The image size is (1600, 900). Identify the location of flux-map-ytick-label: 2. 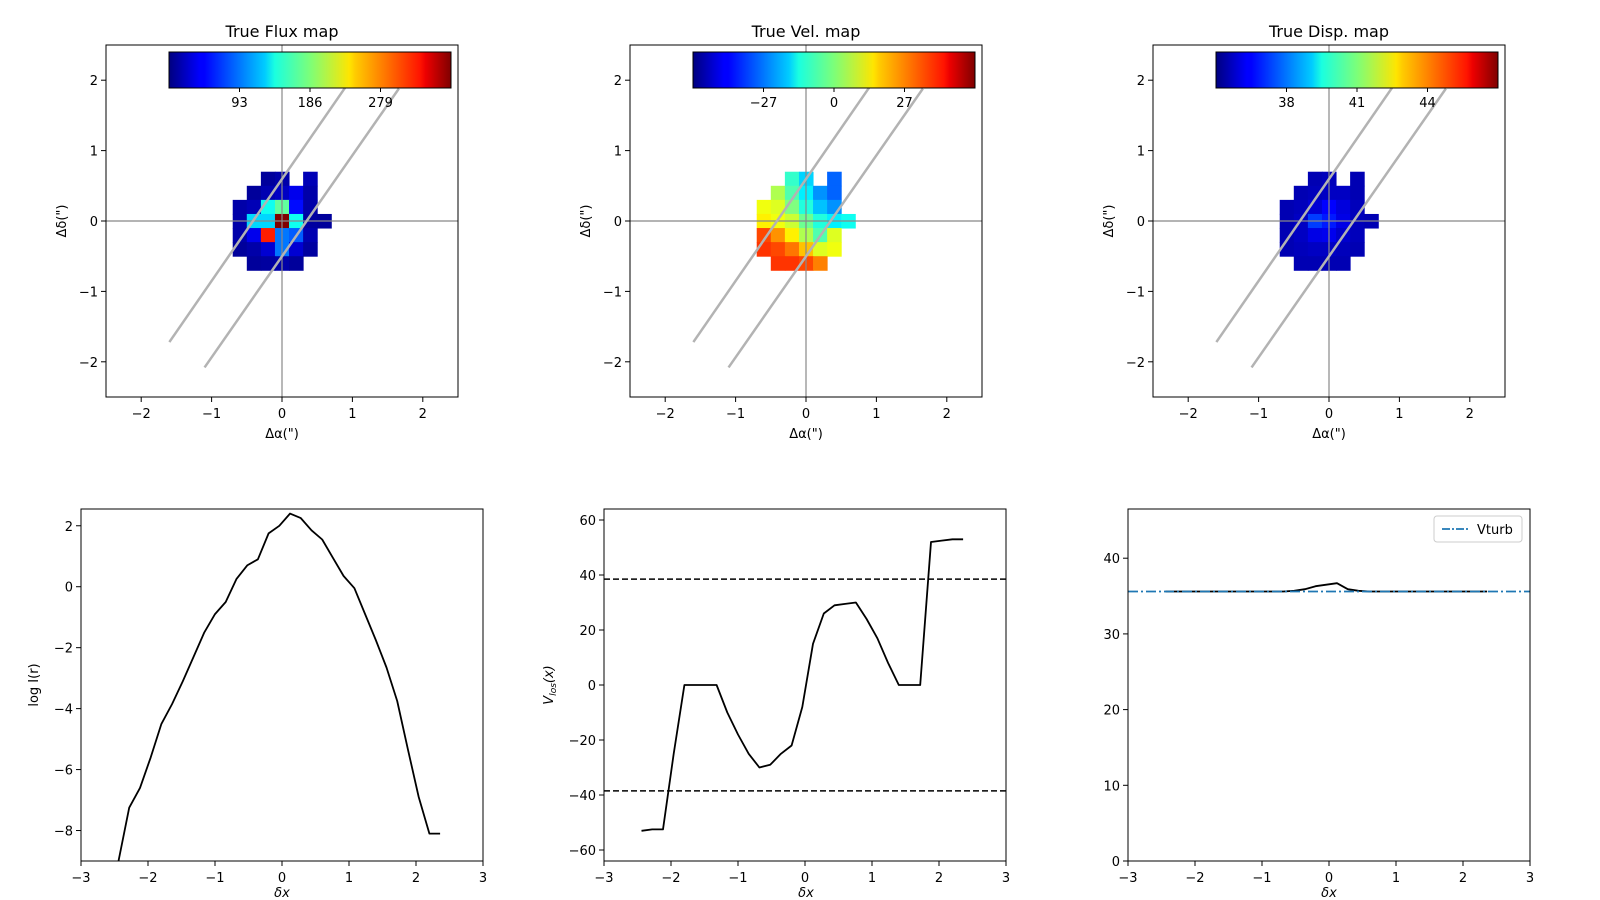
(94, 81).